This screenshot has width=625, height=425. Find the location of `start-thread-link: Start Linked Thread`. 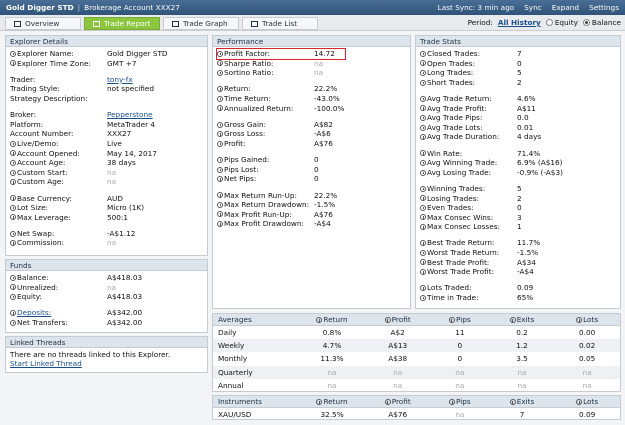

start-thread-link: Start Linked Thread is located at coordinates (46, 363).